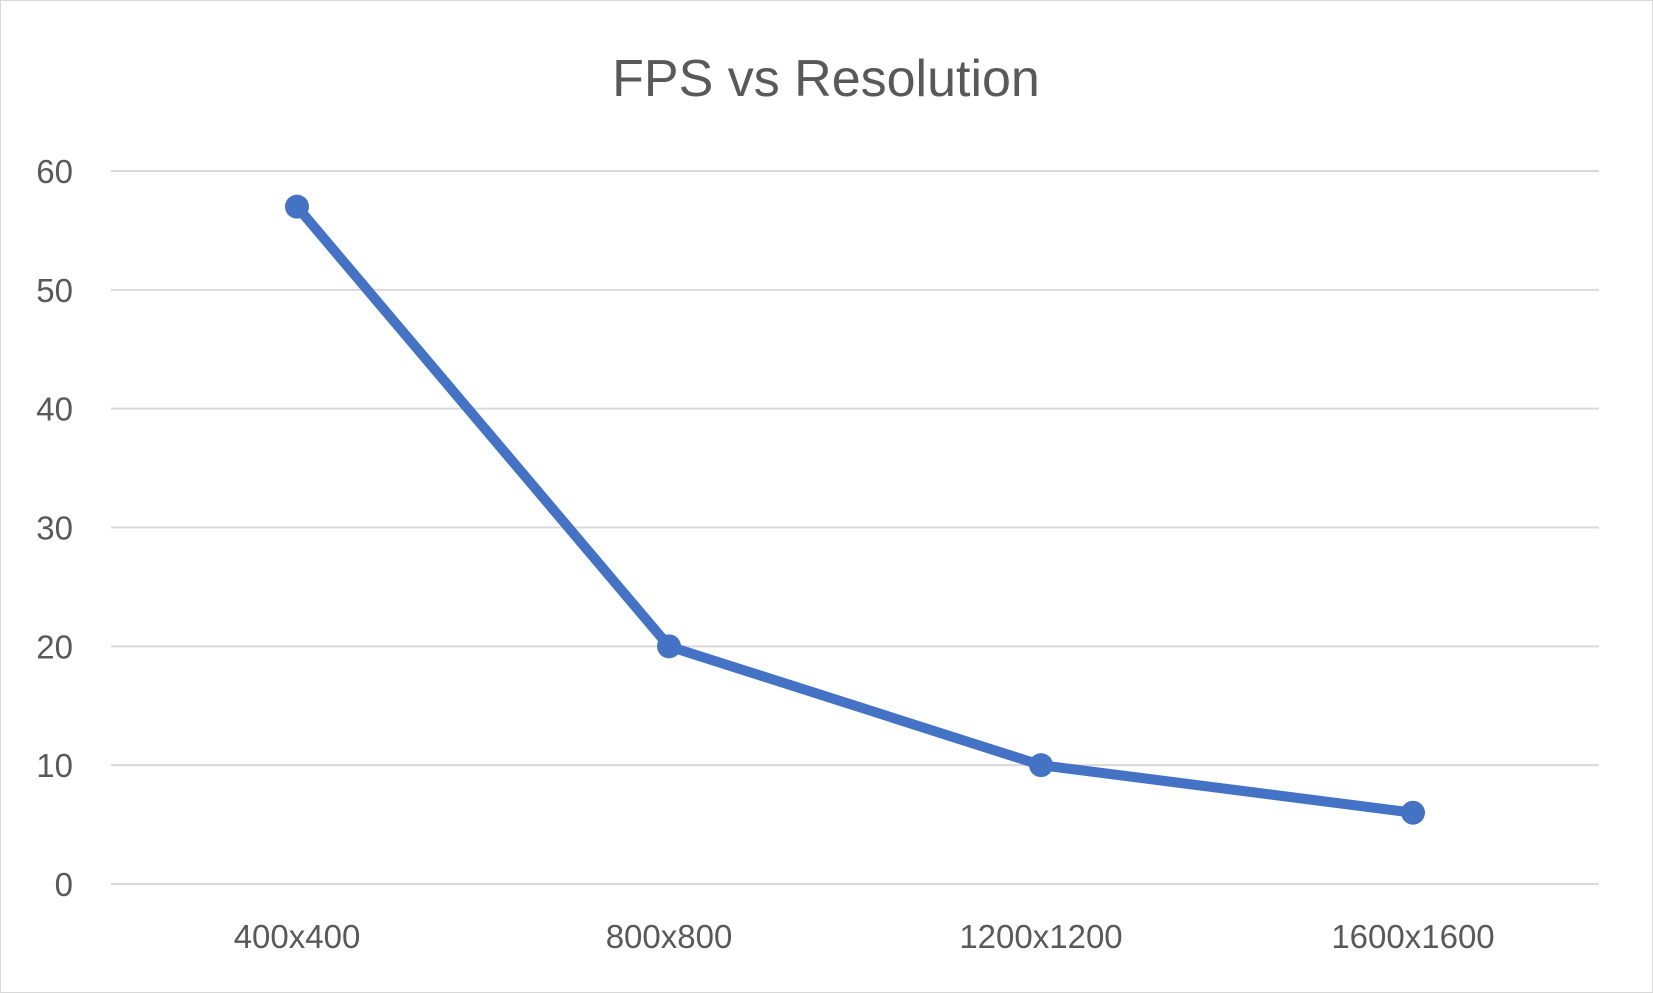 The height and width of the screenshot is (993, 1653). What do you see at coordinates (1413, 812) in the screenshot?
I see `data-point-1600x1600` at bounding box center [1413, 812].